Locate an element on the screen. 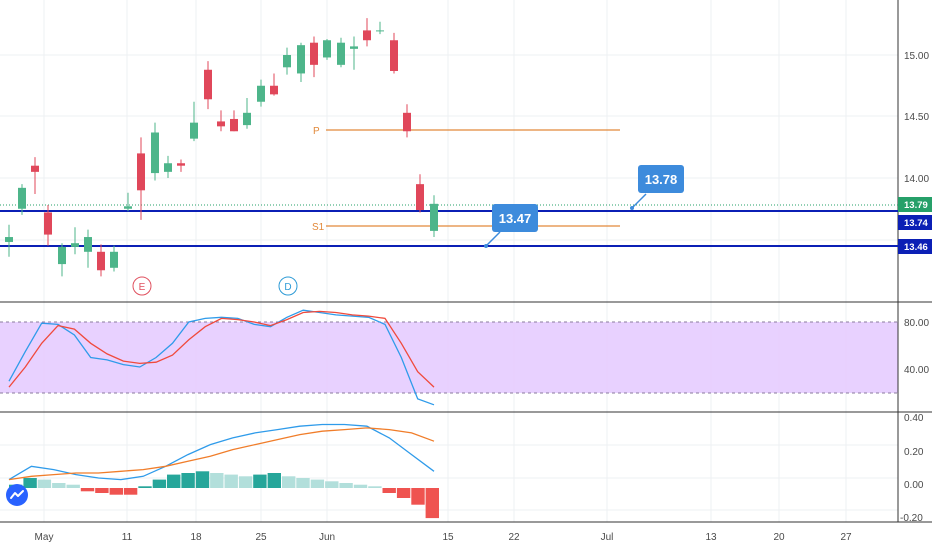 The width and height of the screenshot is (932, 550). macd-tick: 0.20 is located at coordinates (914, 452).